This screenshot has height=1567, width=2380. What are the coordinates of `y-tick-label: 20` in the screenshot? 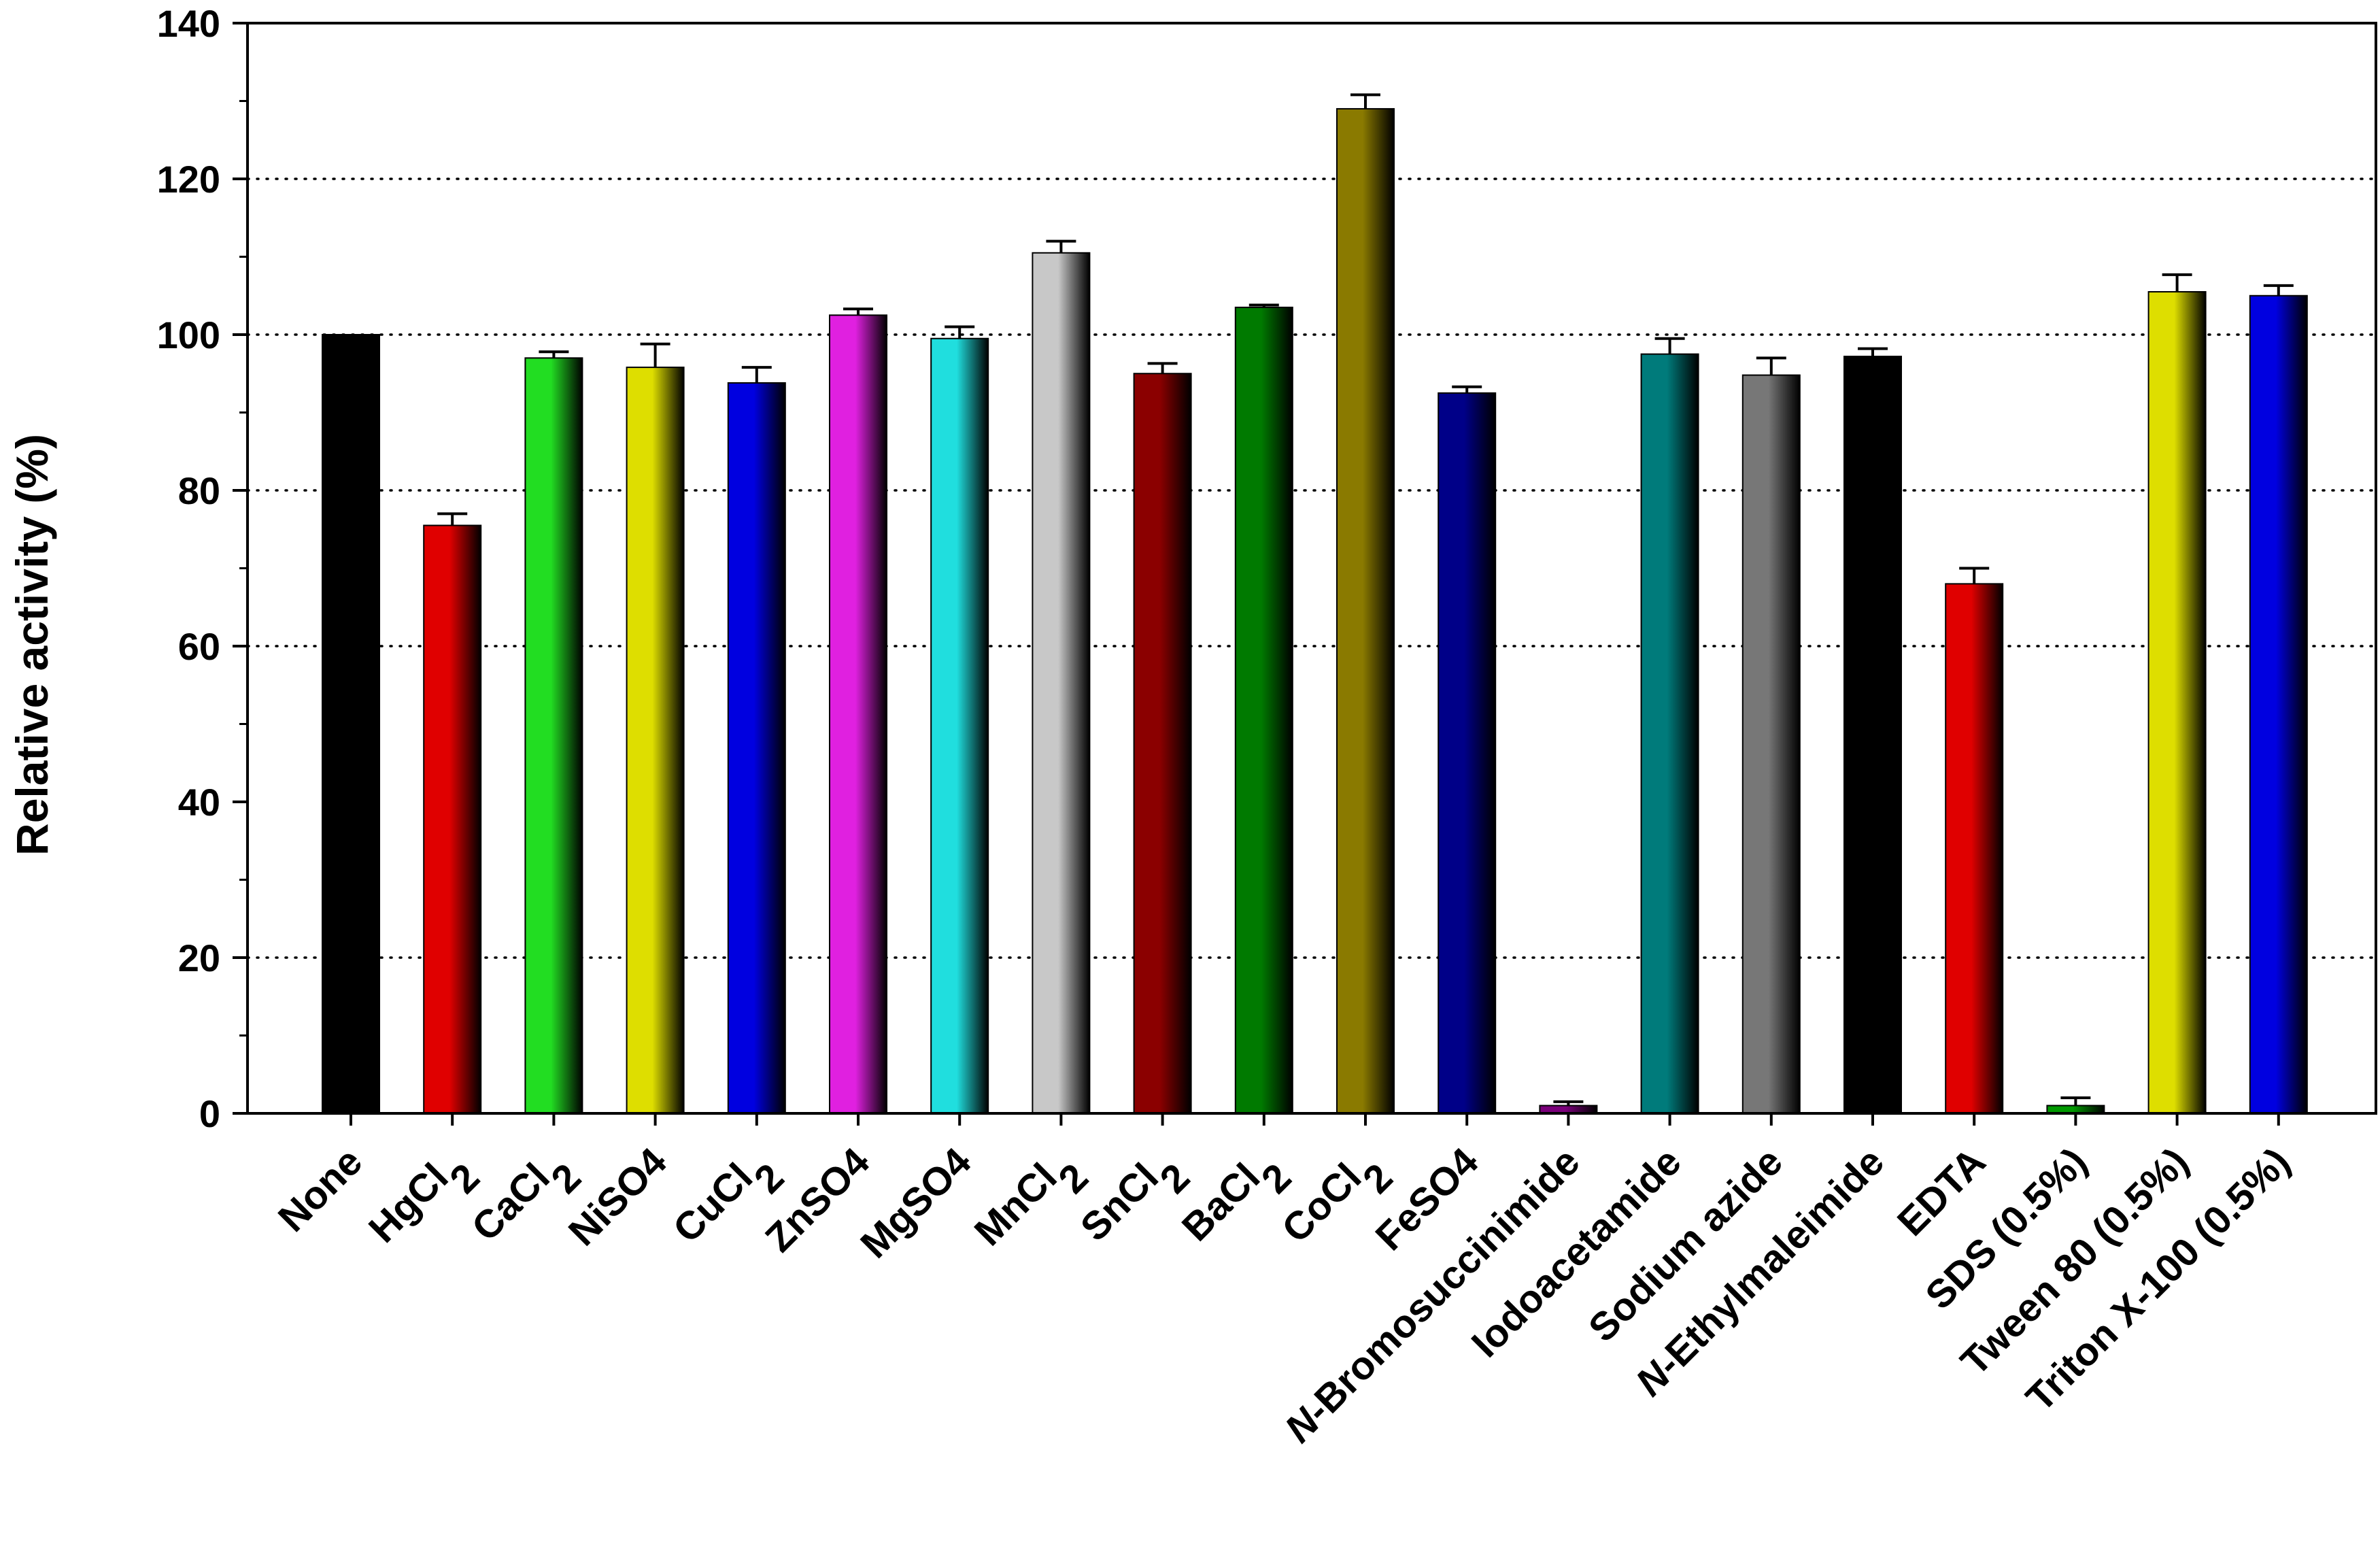 It's located at (199, 958).